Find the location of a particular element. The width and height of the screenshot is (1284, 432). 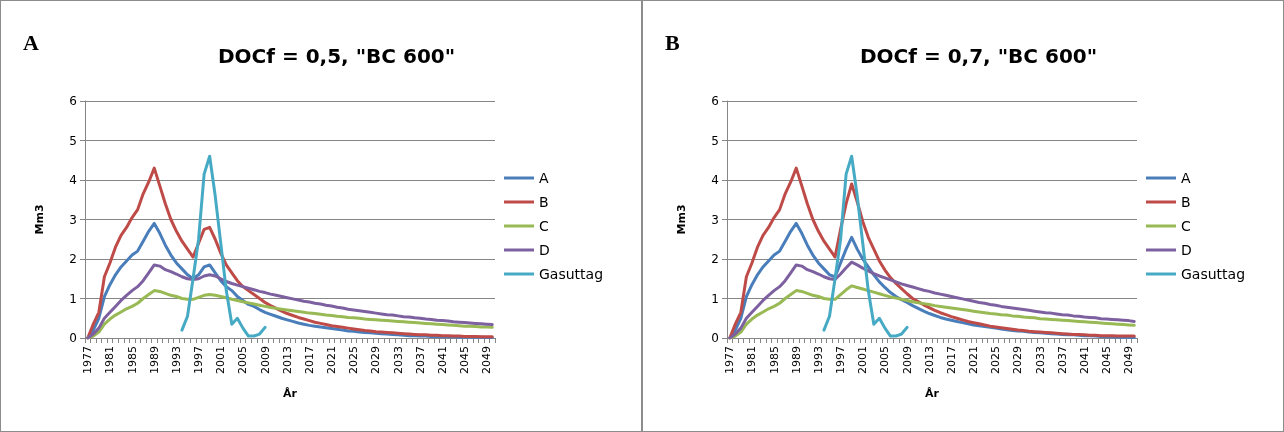

chart-title: DOCf = 0,7, "BC 600" is located at coordinates (979, 56).